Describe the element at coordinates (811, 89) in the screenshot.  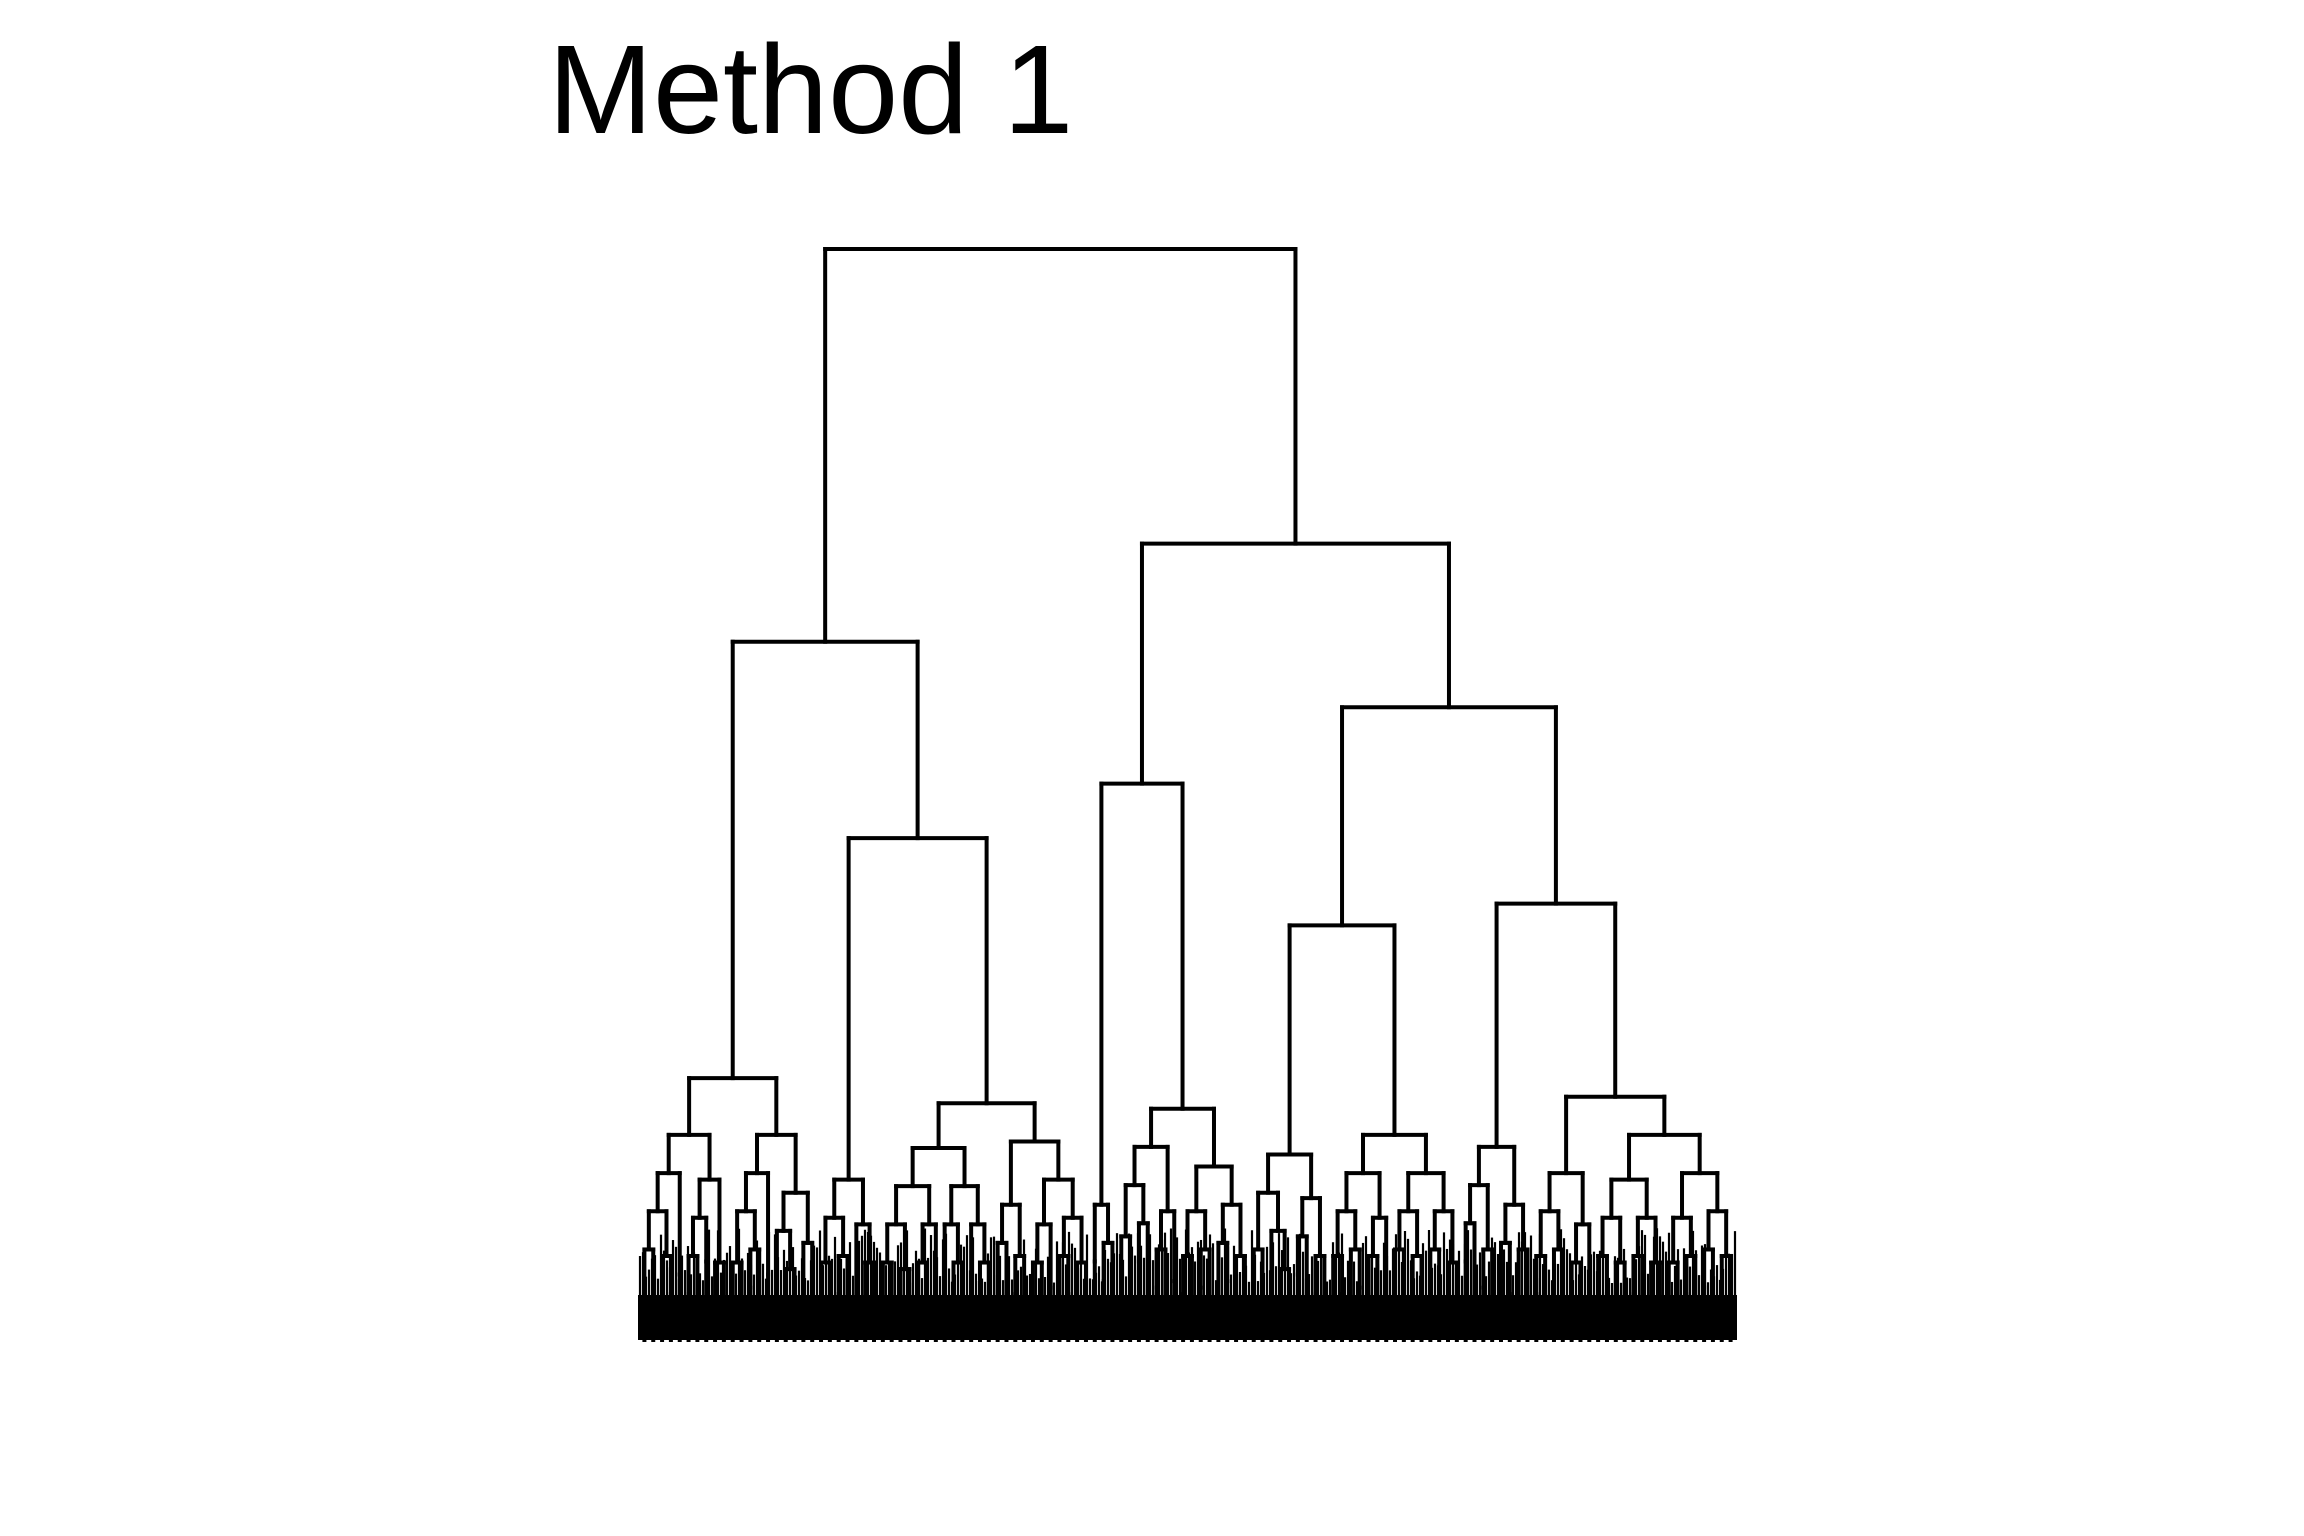
I see `chart-title: Method 1` at that location.